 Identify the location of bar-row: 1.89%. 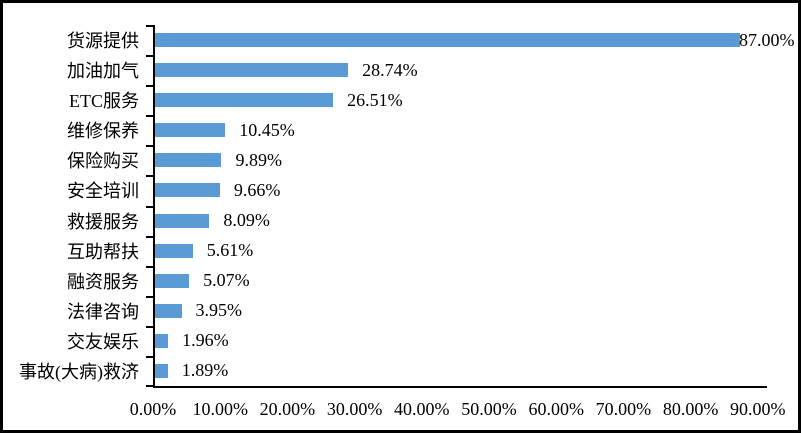
(461, 371).